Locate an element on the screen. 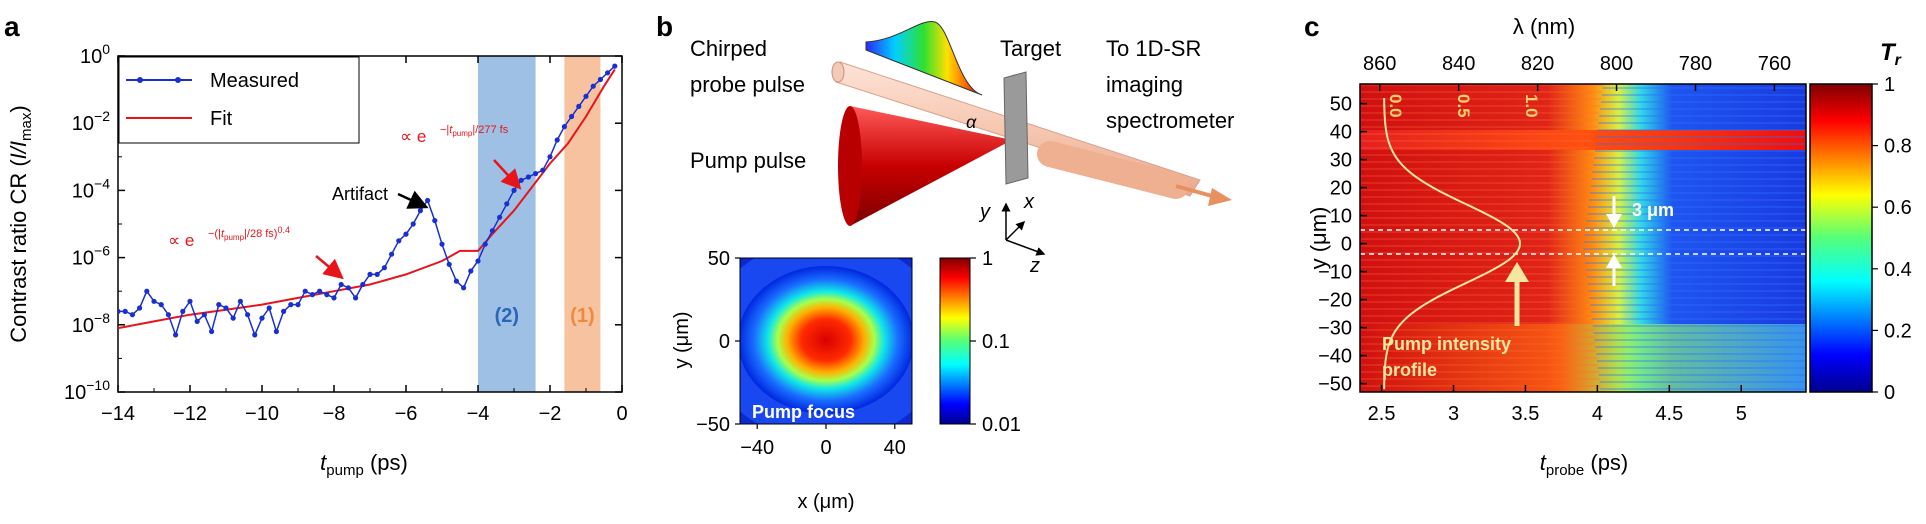 This screenshot has width=1926, height=524. fit1-exp-b: |/277 fs is located at coordinates (490, 130).